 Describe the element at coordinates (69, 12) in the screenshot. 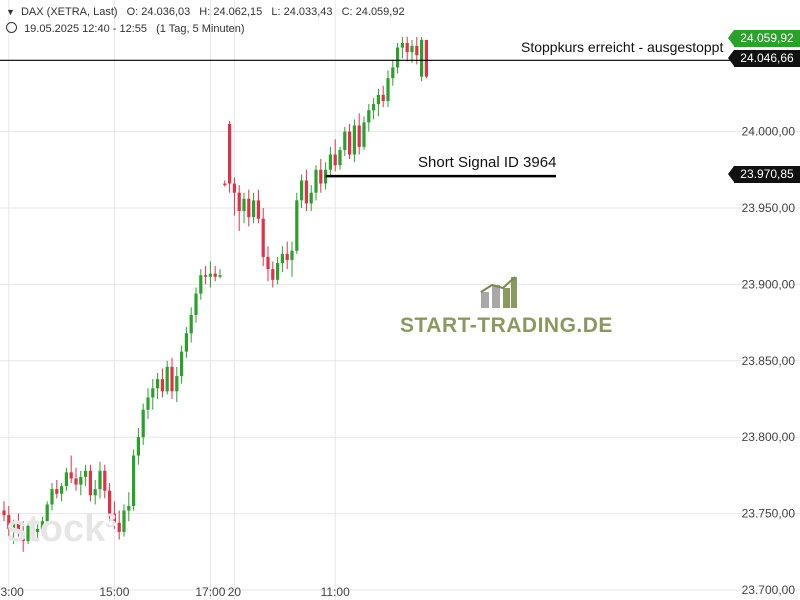

I see `symbol-label: DAX (XETRA, Last)` at that location.